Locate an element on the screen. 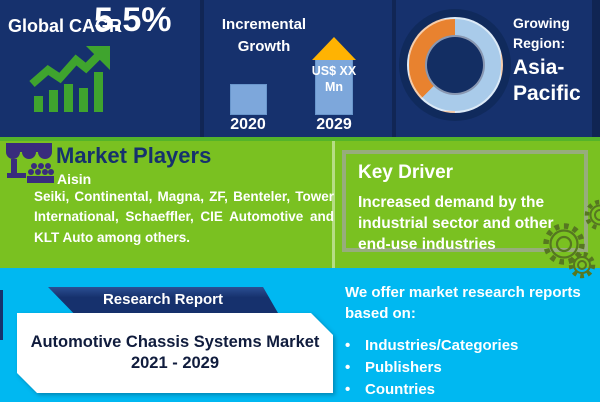 The height and width of the screenshot is (402, 600). bar-2029-value: US$ XX Mn is located at coordinates (334, 79).